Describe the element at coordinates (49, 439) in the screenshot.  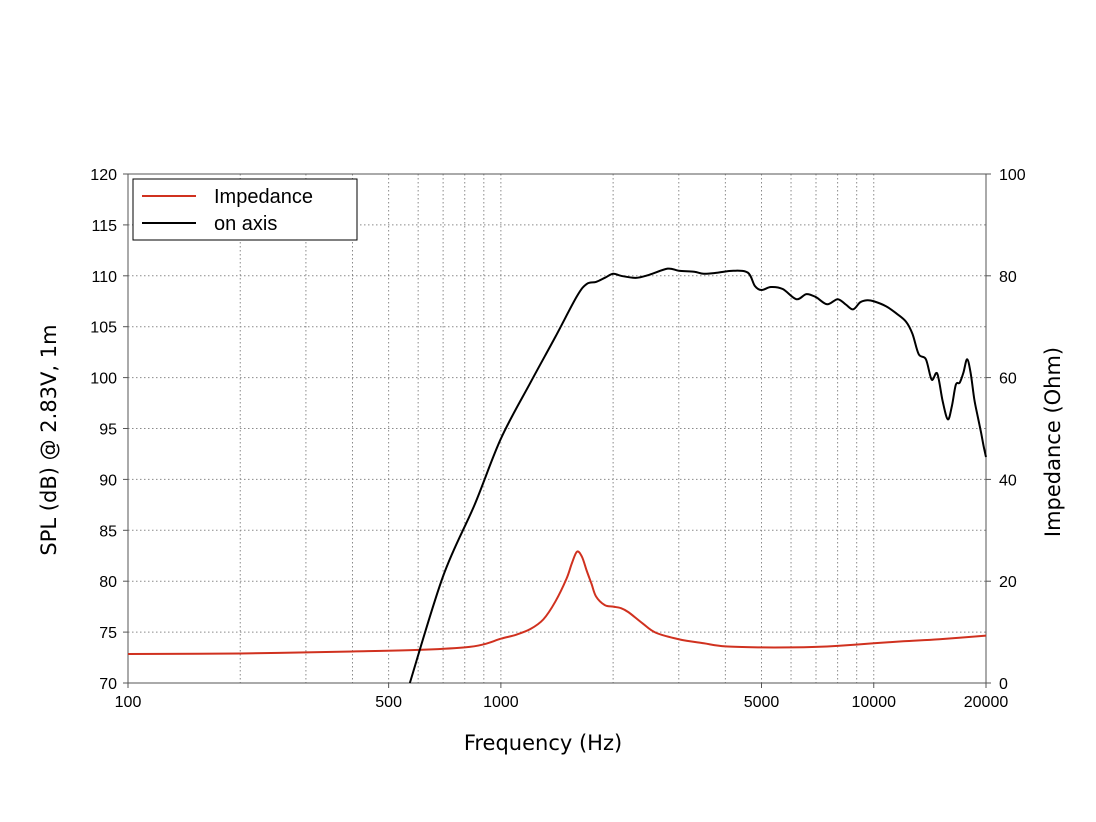
I see `y-axis-title: SPL (dB) @ 2.83V, 1m` at that location.